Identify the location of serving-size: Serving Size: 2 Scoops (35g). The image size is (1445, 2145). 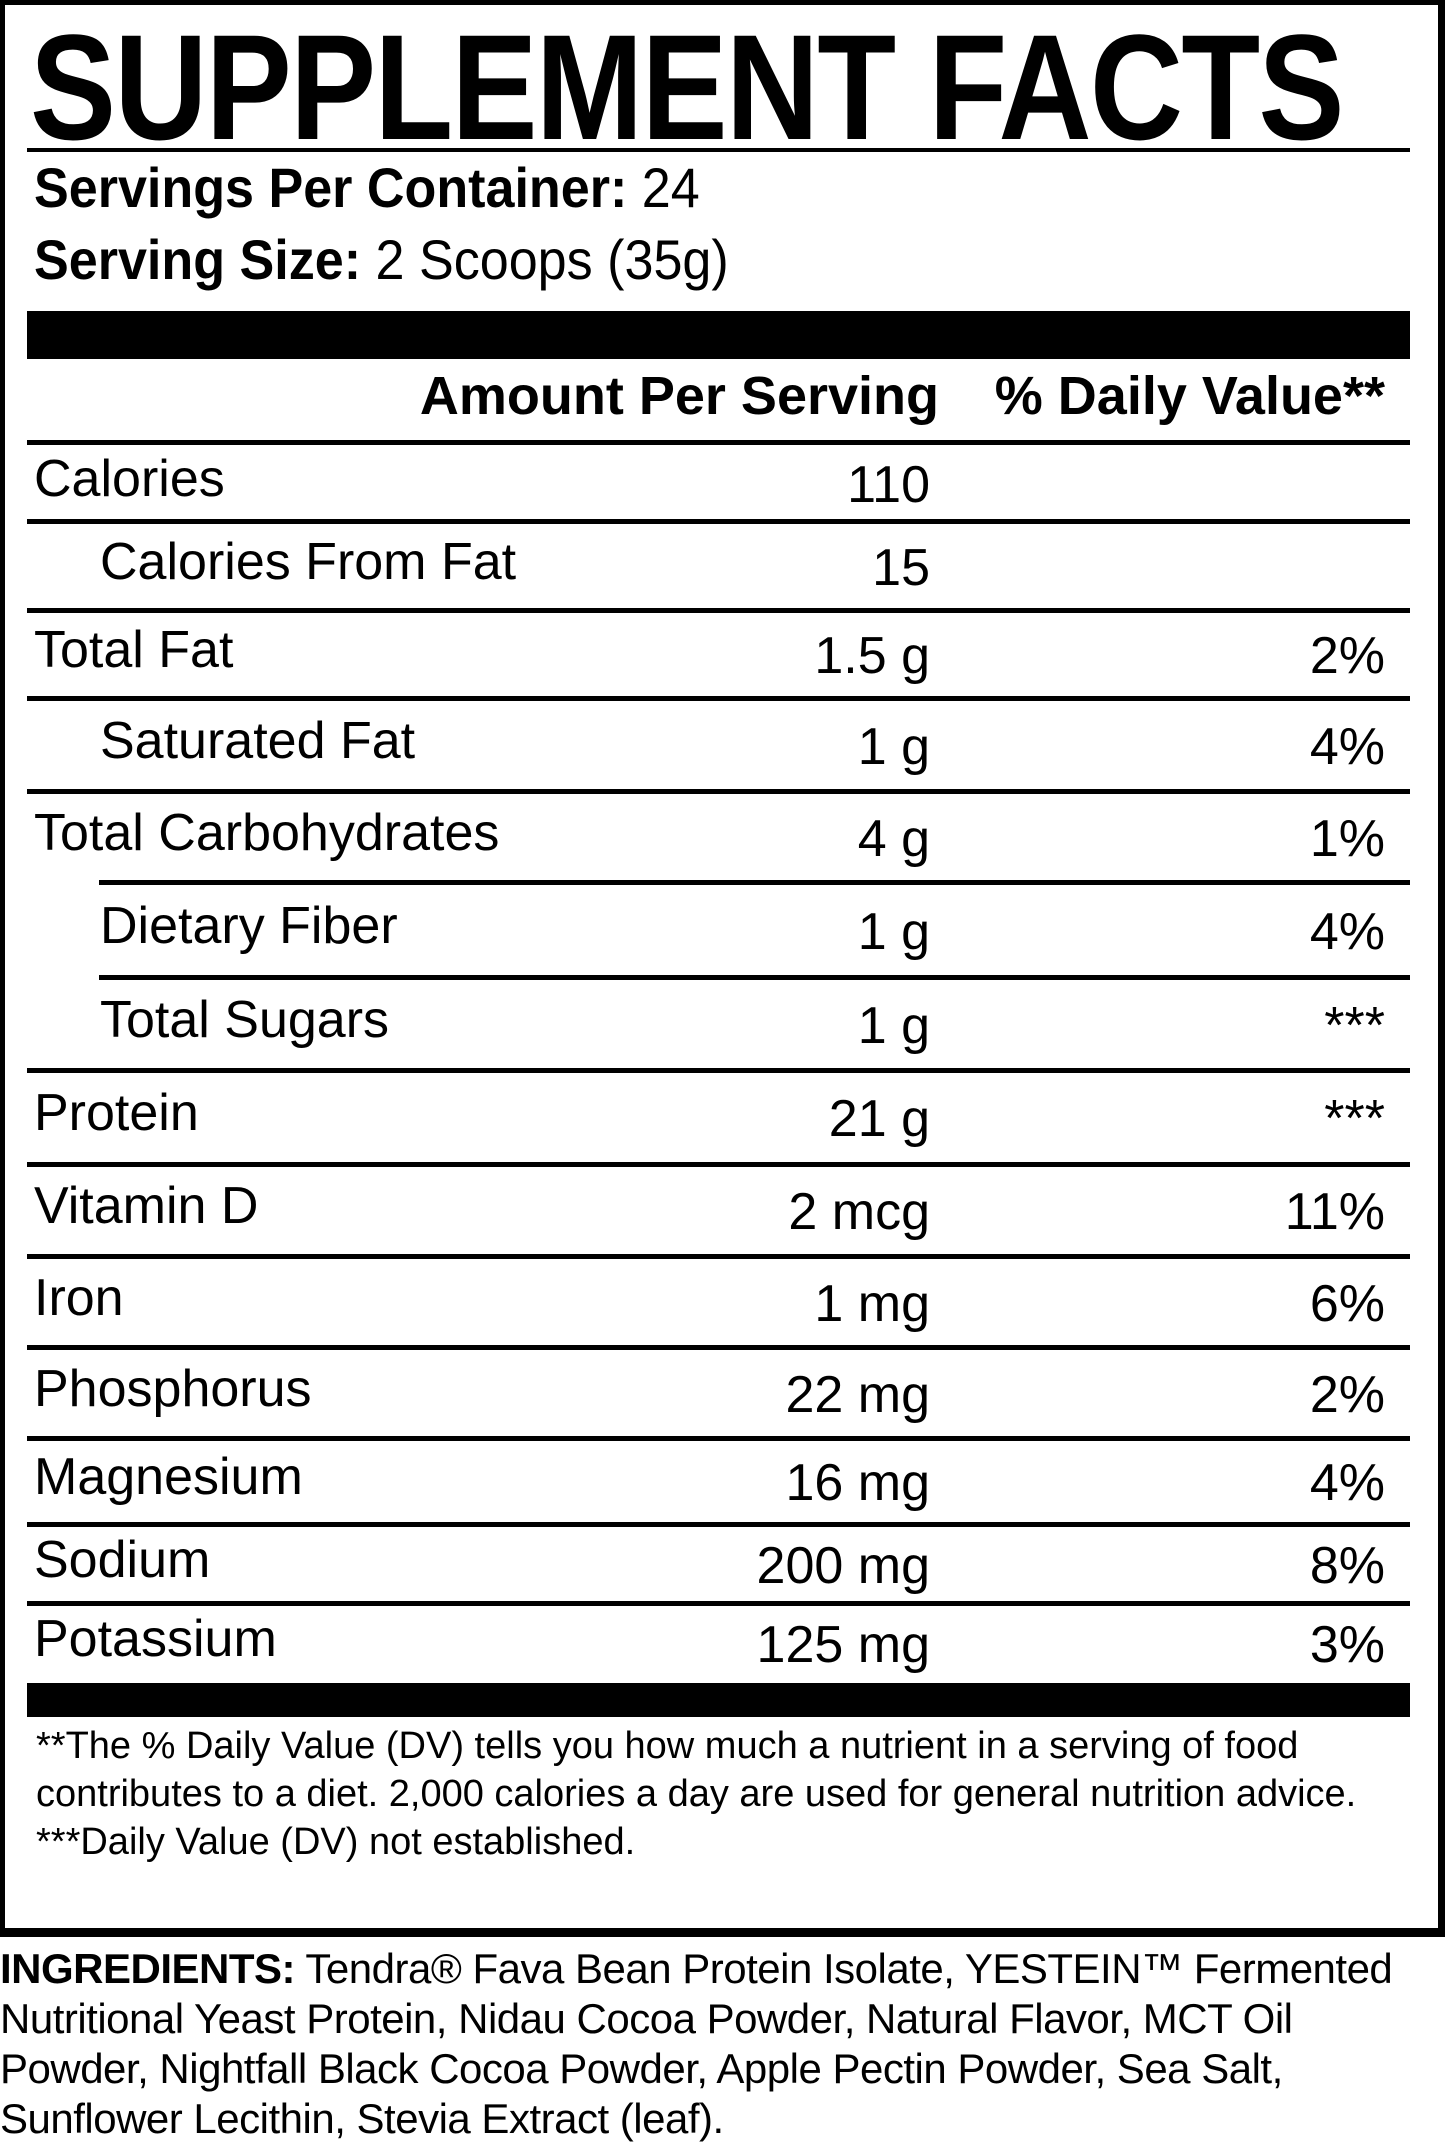
(381, 260).